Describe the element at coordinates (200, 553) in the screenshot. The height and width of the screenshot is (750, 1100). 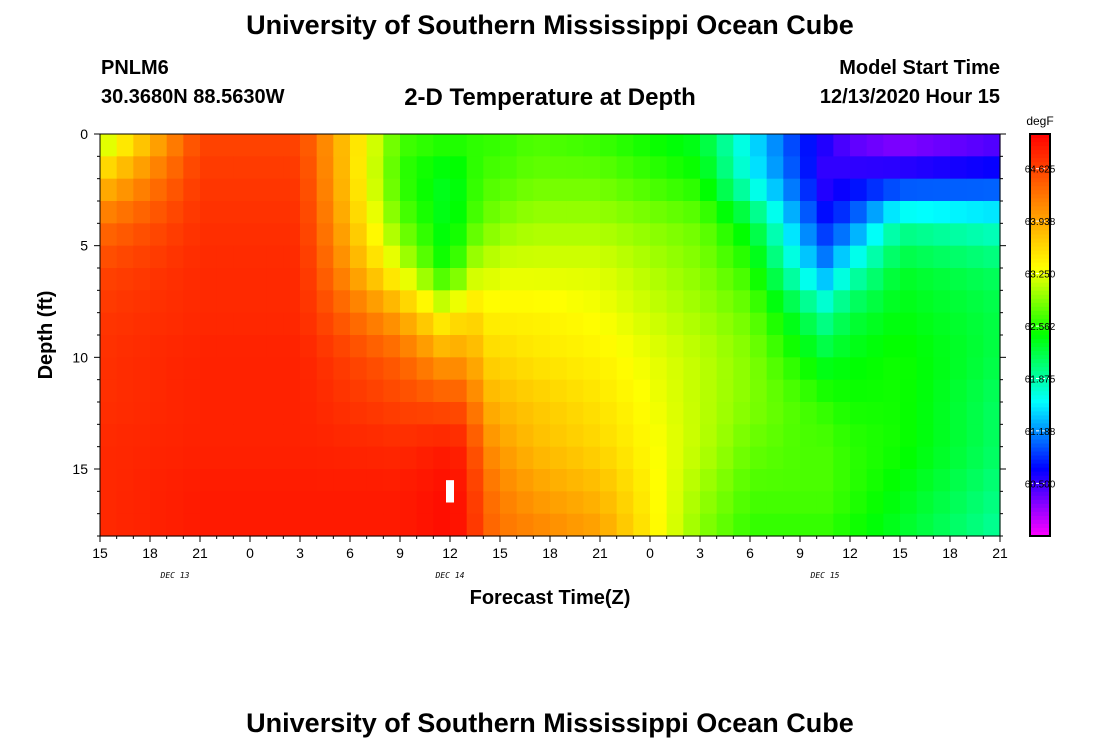
I see `x-tick-label: 21` at that location.